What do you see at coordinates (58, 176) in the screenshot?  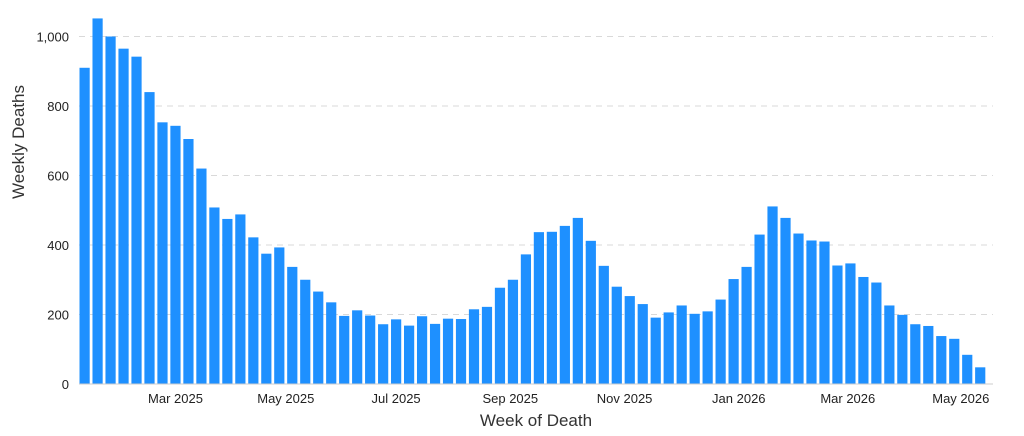 I see `y-tick-label: 600` at bounding box center [58, 176].